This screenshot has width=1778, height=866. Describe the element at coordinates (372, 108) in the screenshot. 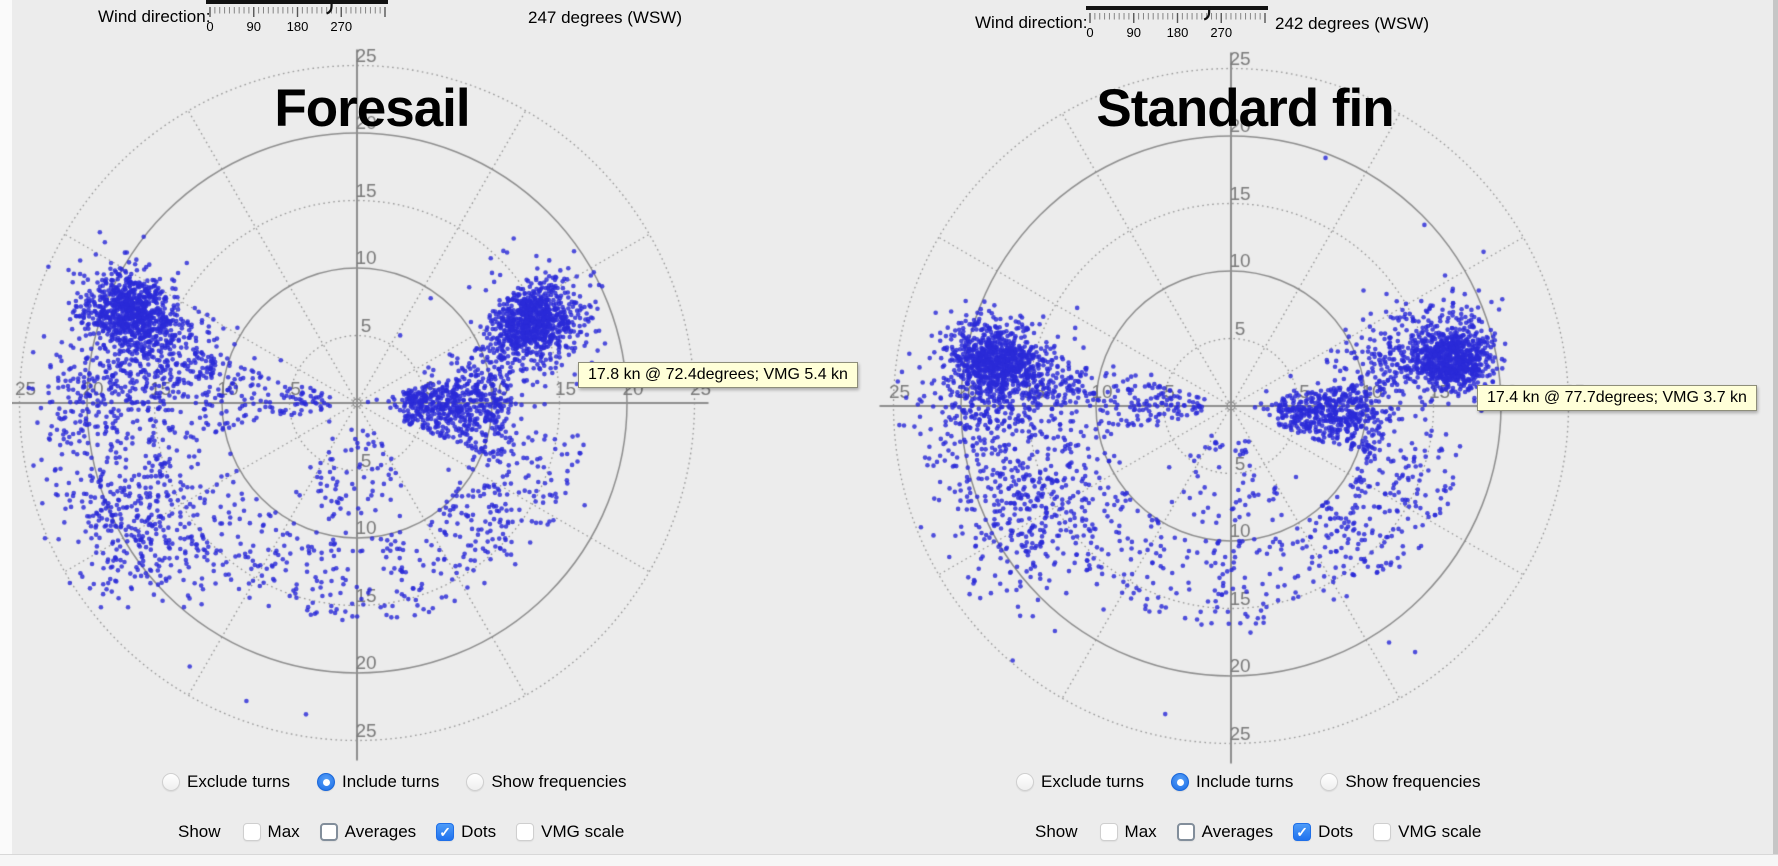

I see `chart-title-foresail: Foresail` at that location.